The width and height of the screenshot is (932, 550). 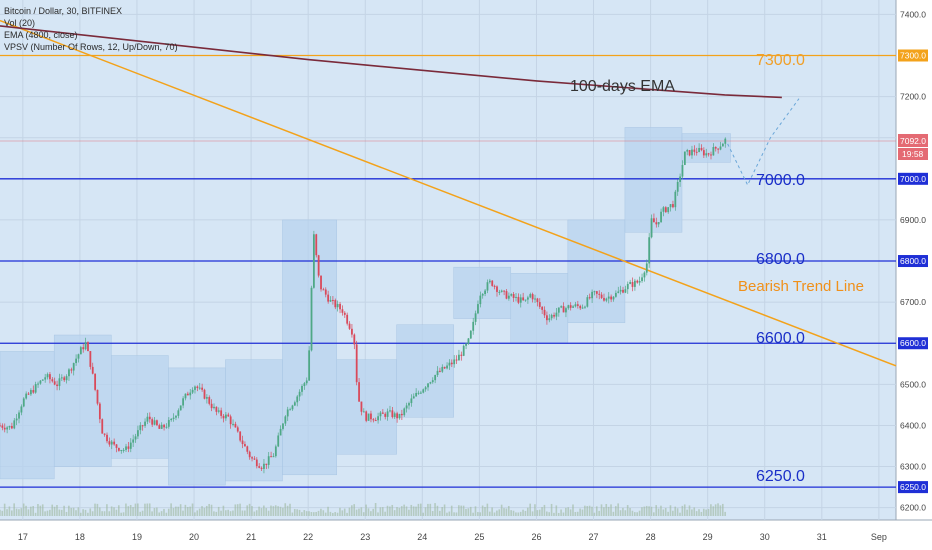 I want to click on x-tick-label: 22, so click(x=308, y=537).